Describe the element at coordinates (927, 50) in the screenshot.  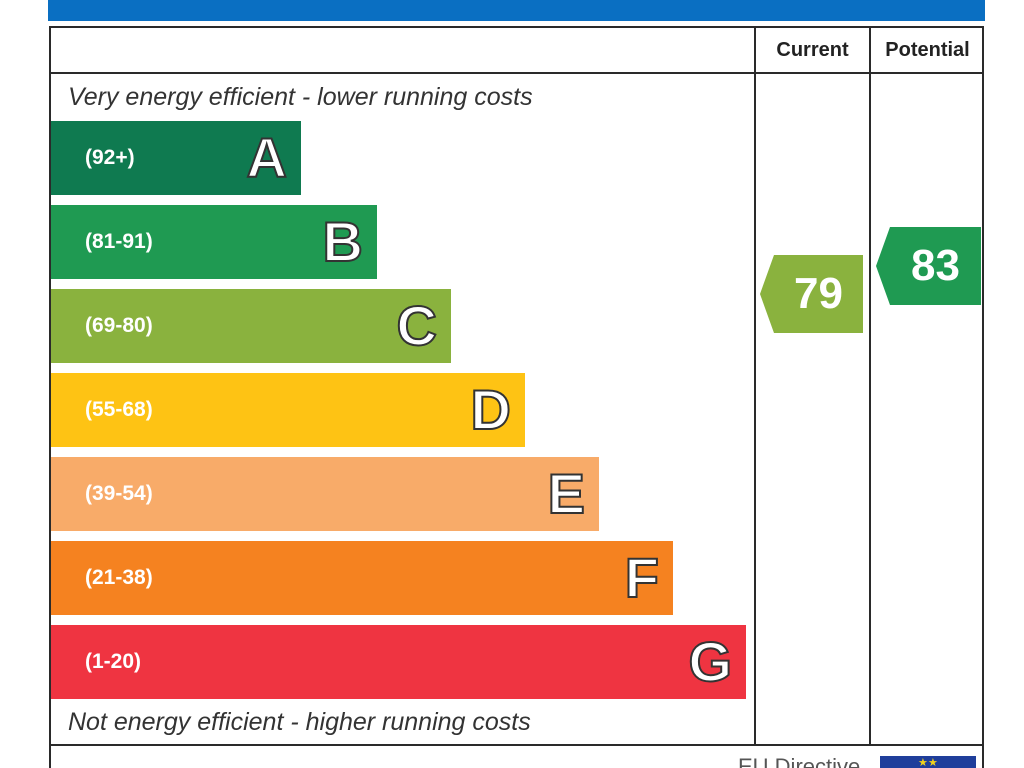
I see `potential-column-header: Potential` at that location.